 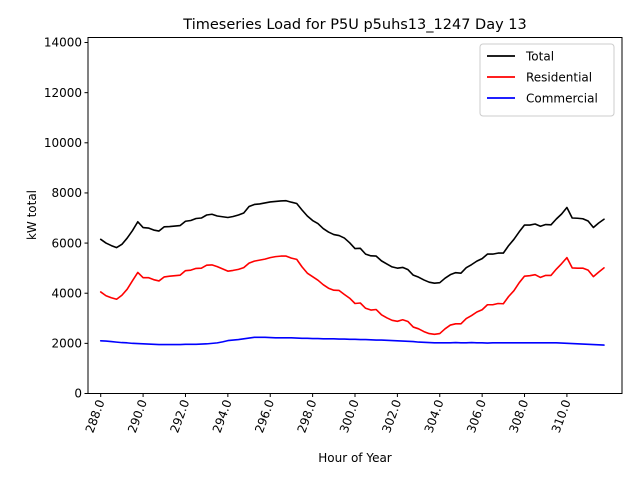 I want to click on y-tick-label: 6000, so click(x=66, y=243).